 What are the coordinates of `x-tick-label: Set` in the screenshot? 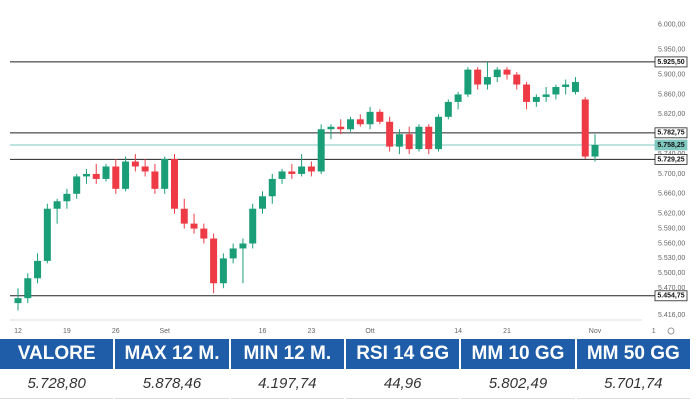 It's located at (164, 331).